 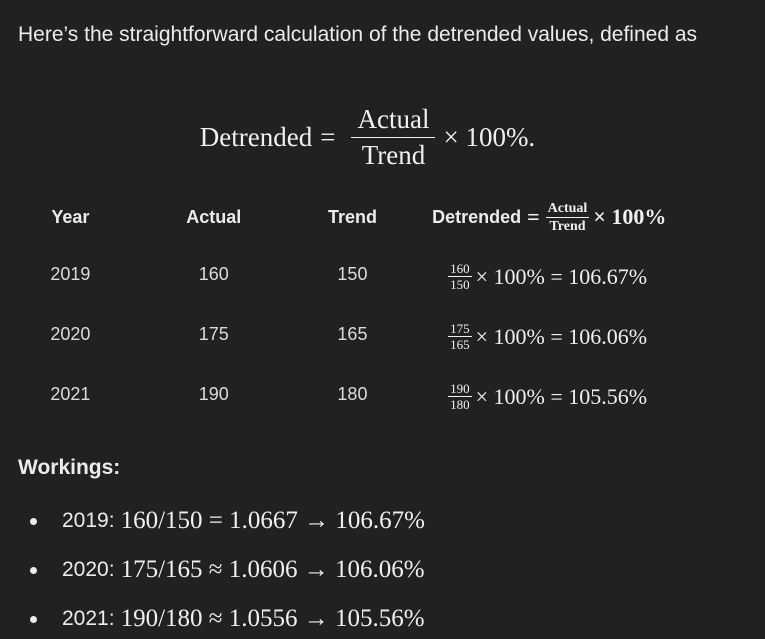 I want to click on cell-year: 2019, so click(x=70, y=273).